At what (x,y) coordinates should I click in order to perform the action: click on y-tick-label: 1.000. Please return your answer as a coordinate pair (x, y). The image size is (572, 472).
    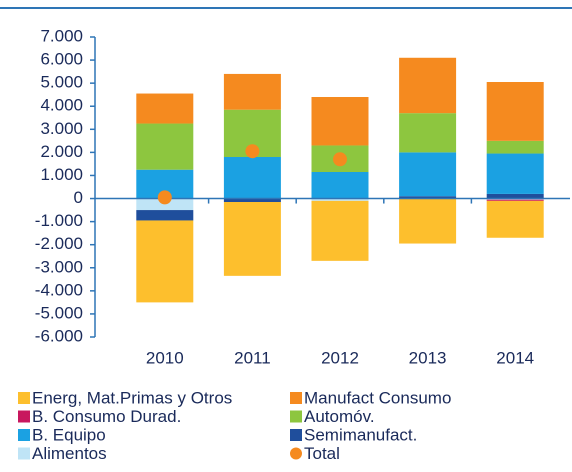
    Looking at the image, I should click on (61, 174).